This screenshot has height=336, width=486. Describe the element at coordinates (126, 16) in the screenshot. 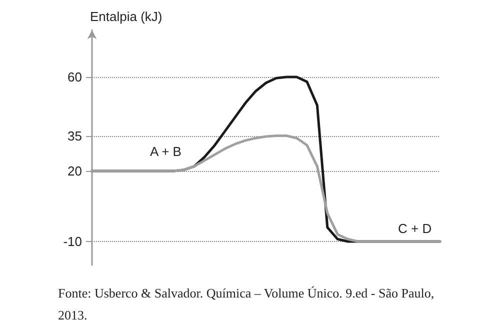

I see `y-axis-title: Entalpia (kJ)` at that location.